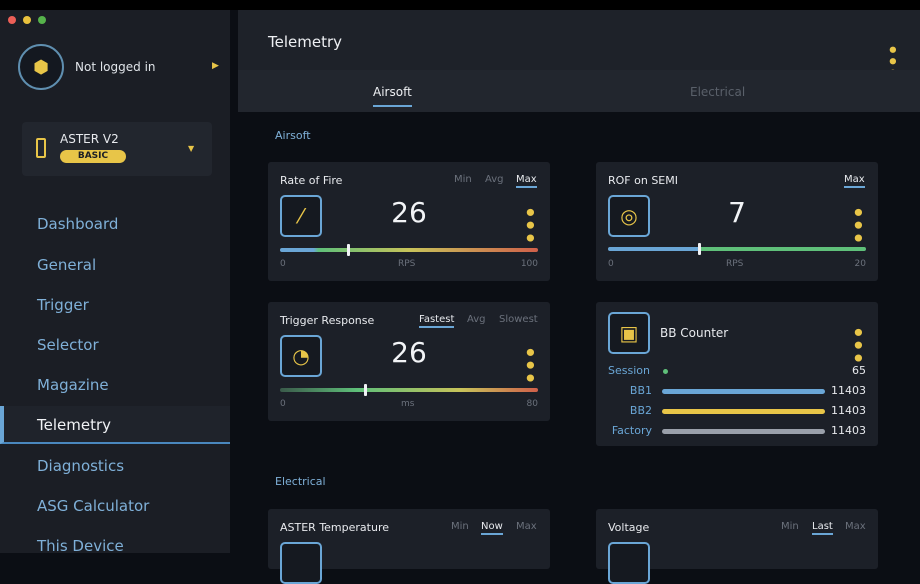 The height and width of the screenshot is (584, 920). Describe the element at coordinates (860, 264) in the screenshot. I see `gauge-max: 20` at that location.